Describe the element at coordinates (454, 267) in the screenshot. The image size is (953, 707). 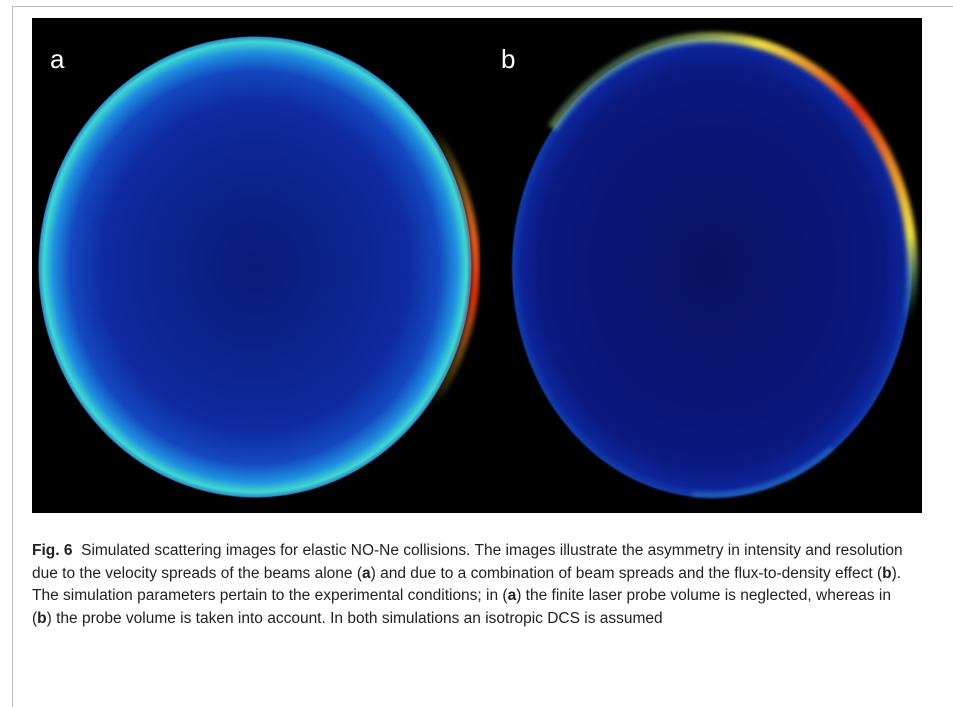
I see `intensity-arc-a` at that location.